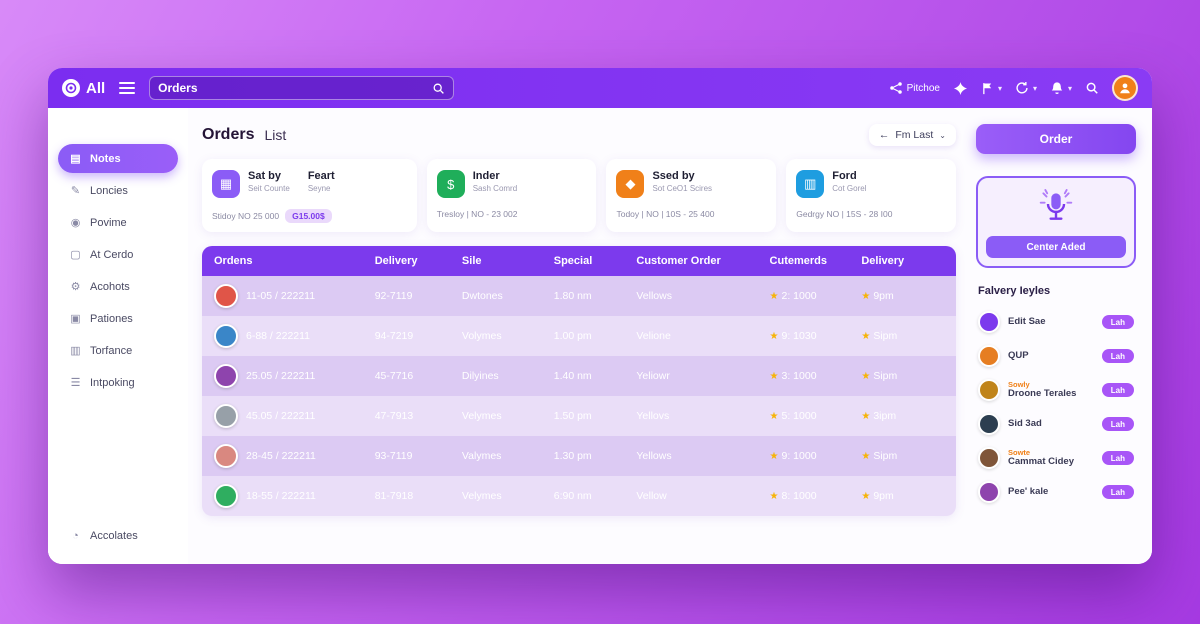  I want to click on topbar-search, so click(302, 88).